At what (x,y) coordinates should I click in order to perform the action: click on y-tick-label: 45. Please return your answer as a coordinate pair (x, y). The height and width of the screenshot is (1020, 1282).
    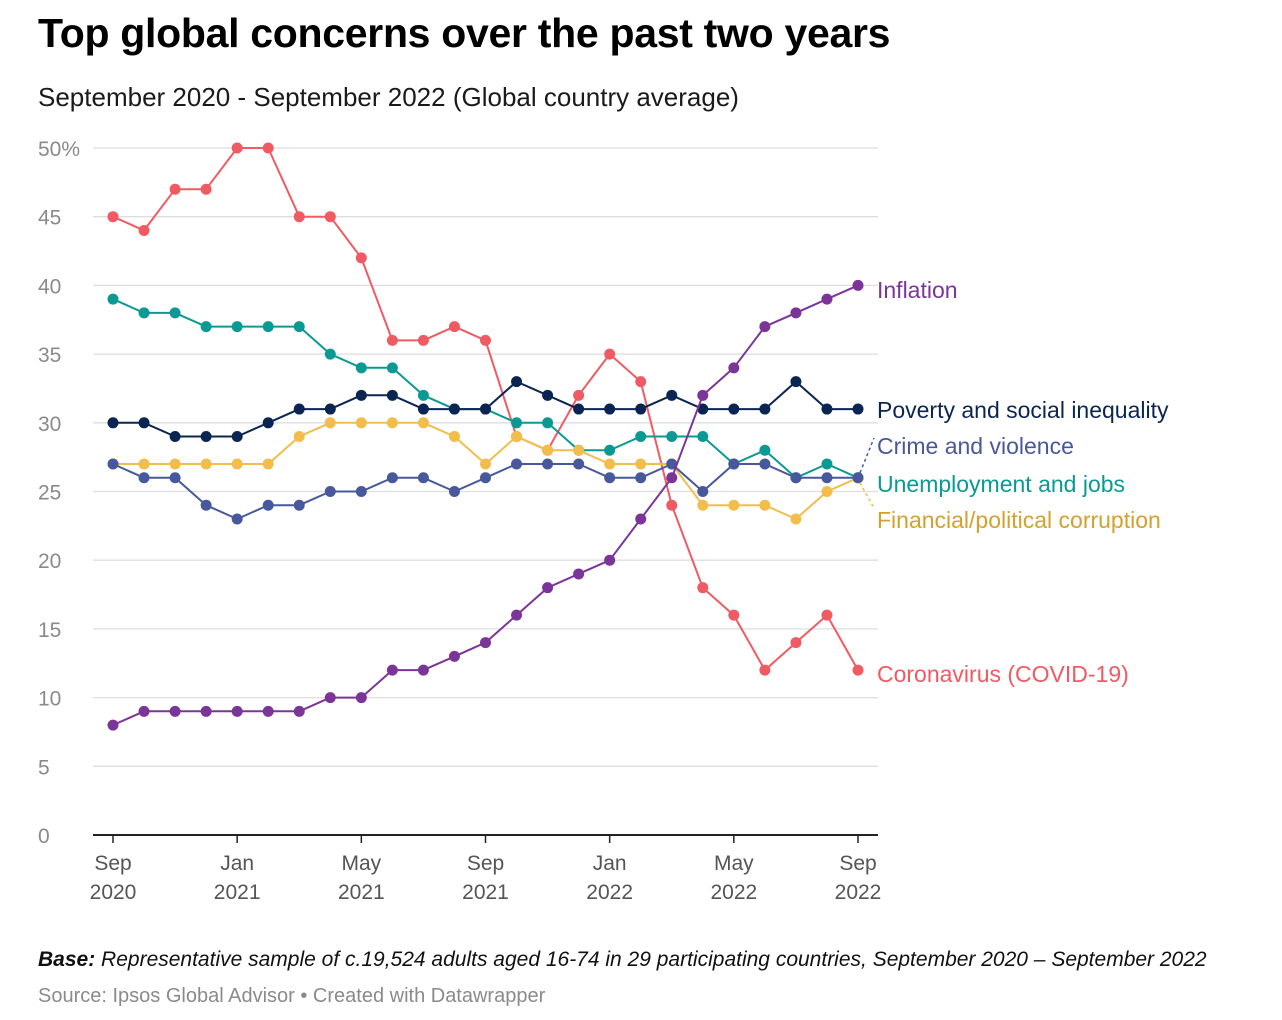
    Looking at the image, I should click on (49, 218).